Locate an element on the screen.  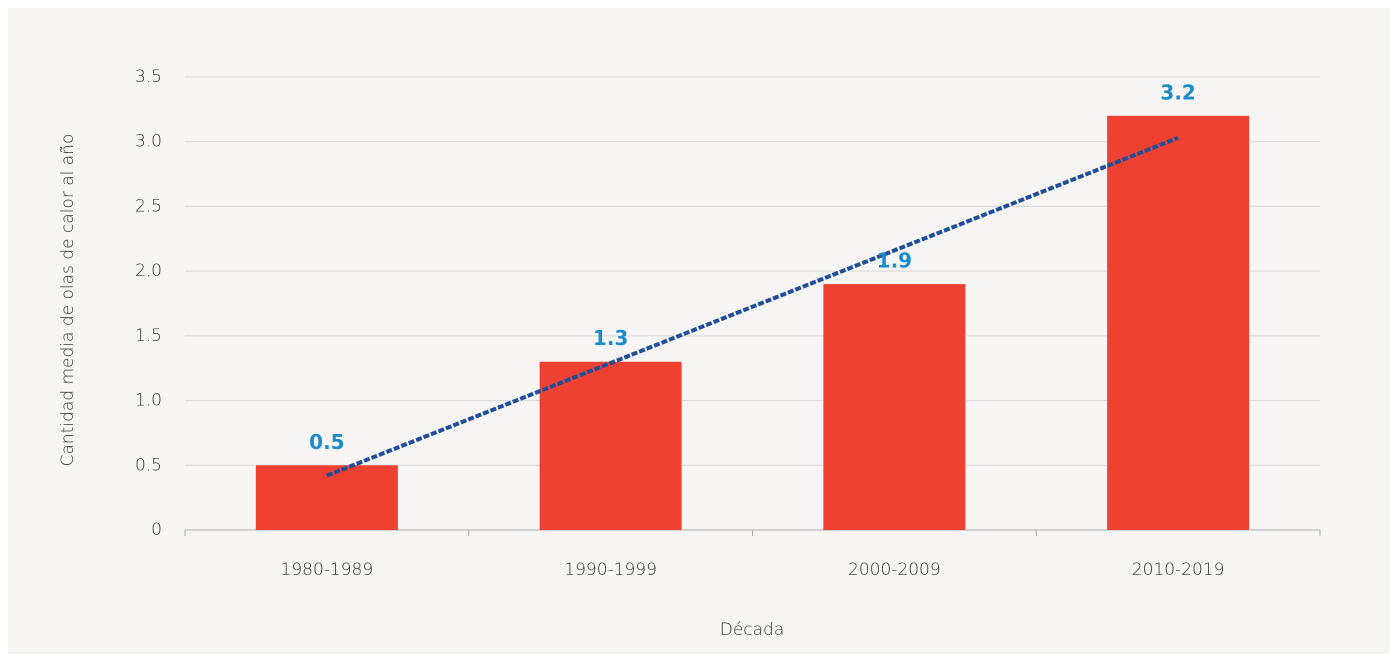
y-tick-label: 2.0 is located at coordinates (148, 271).